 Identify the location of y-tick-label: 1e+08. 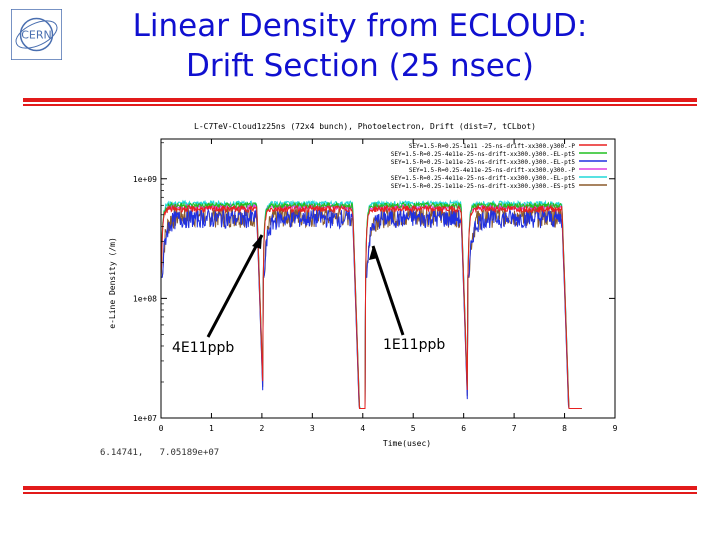
(145, 298).